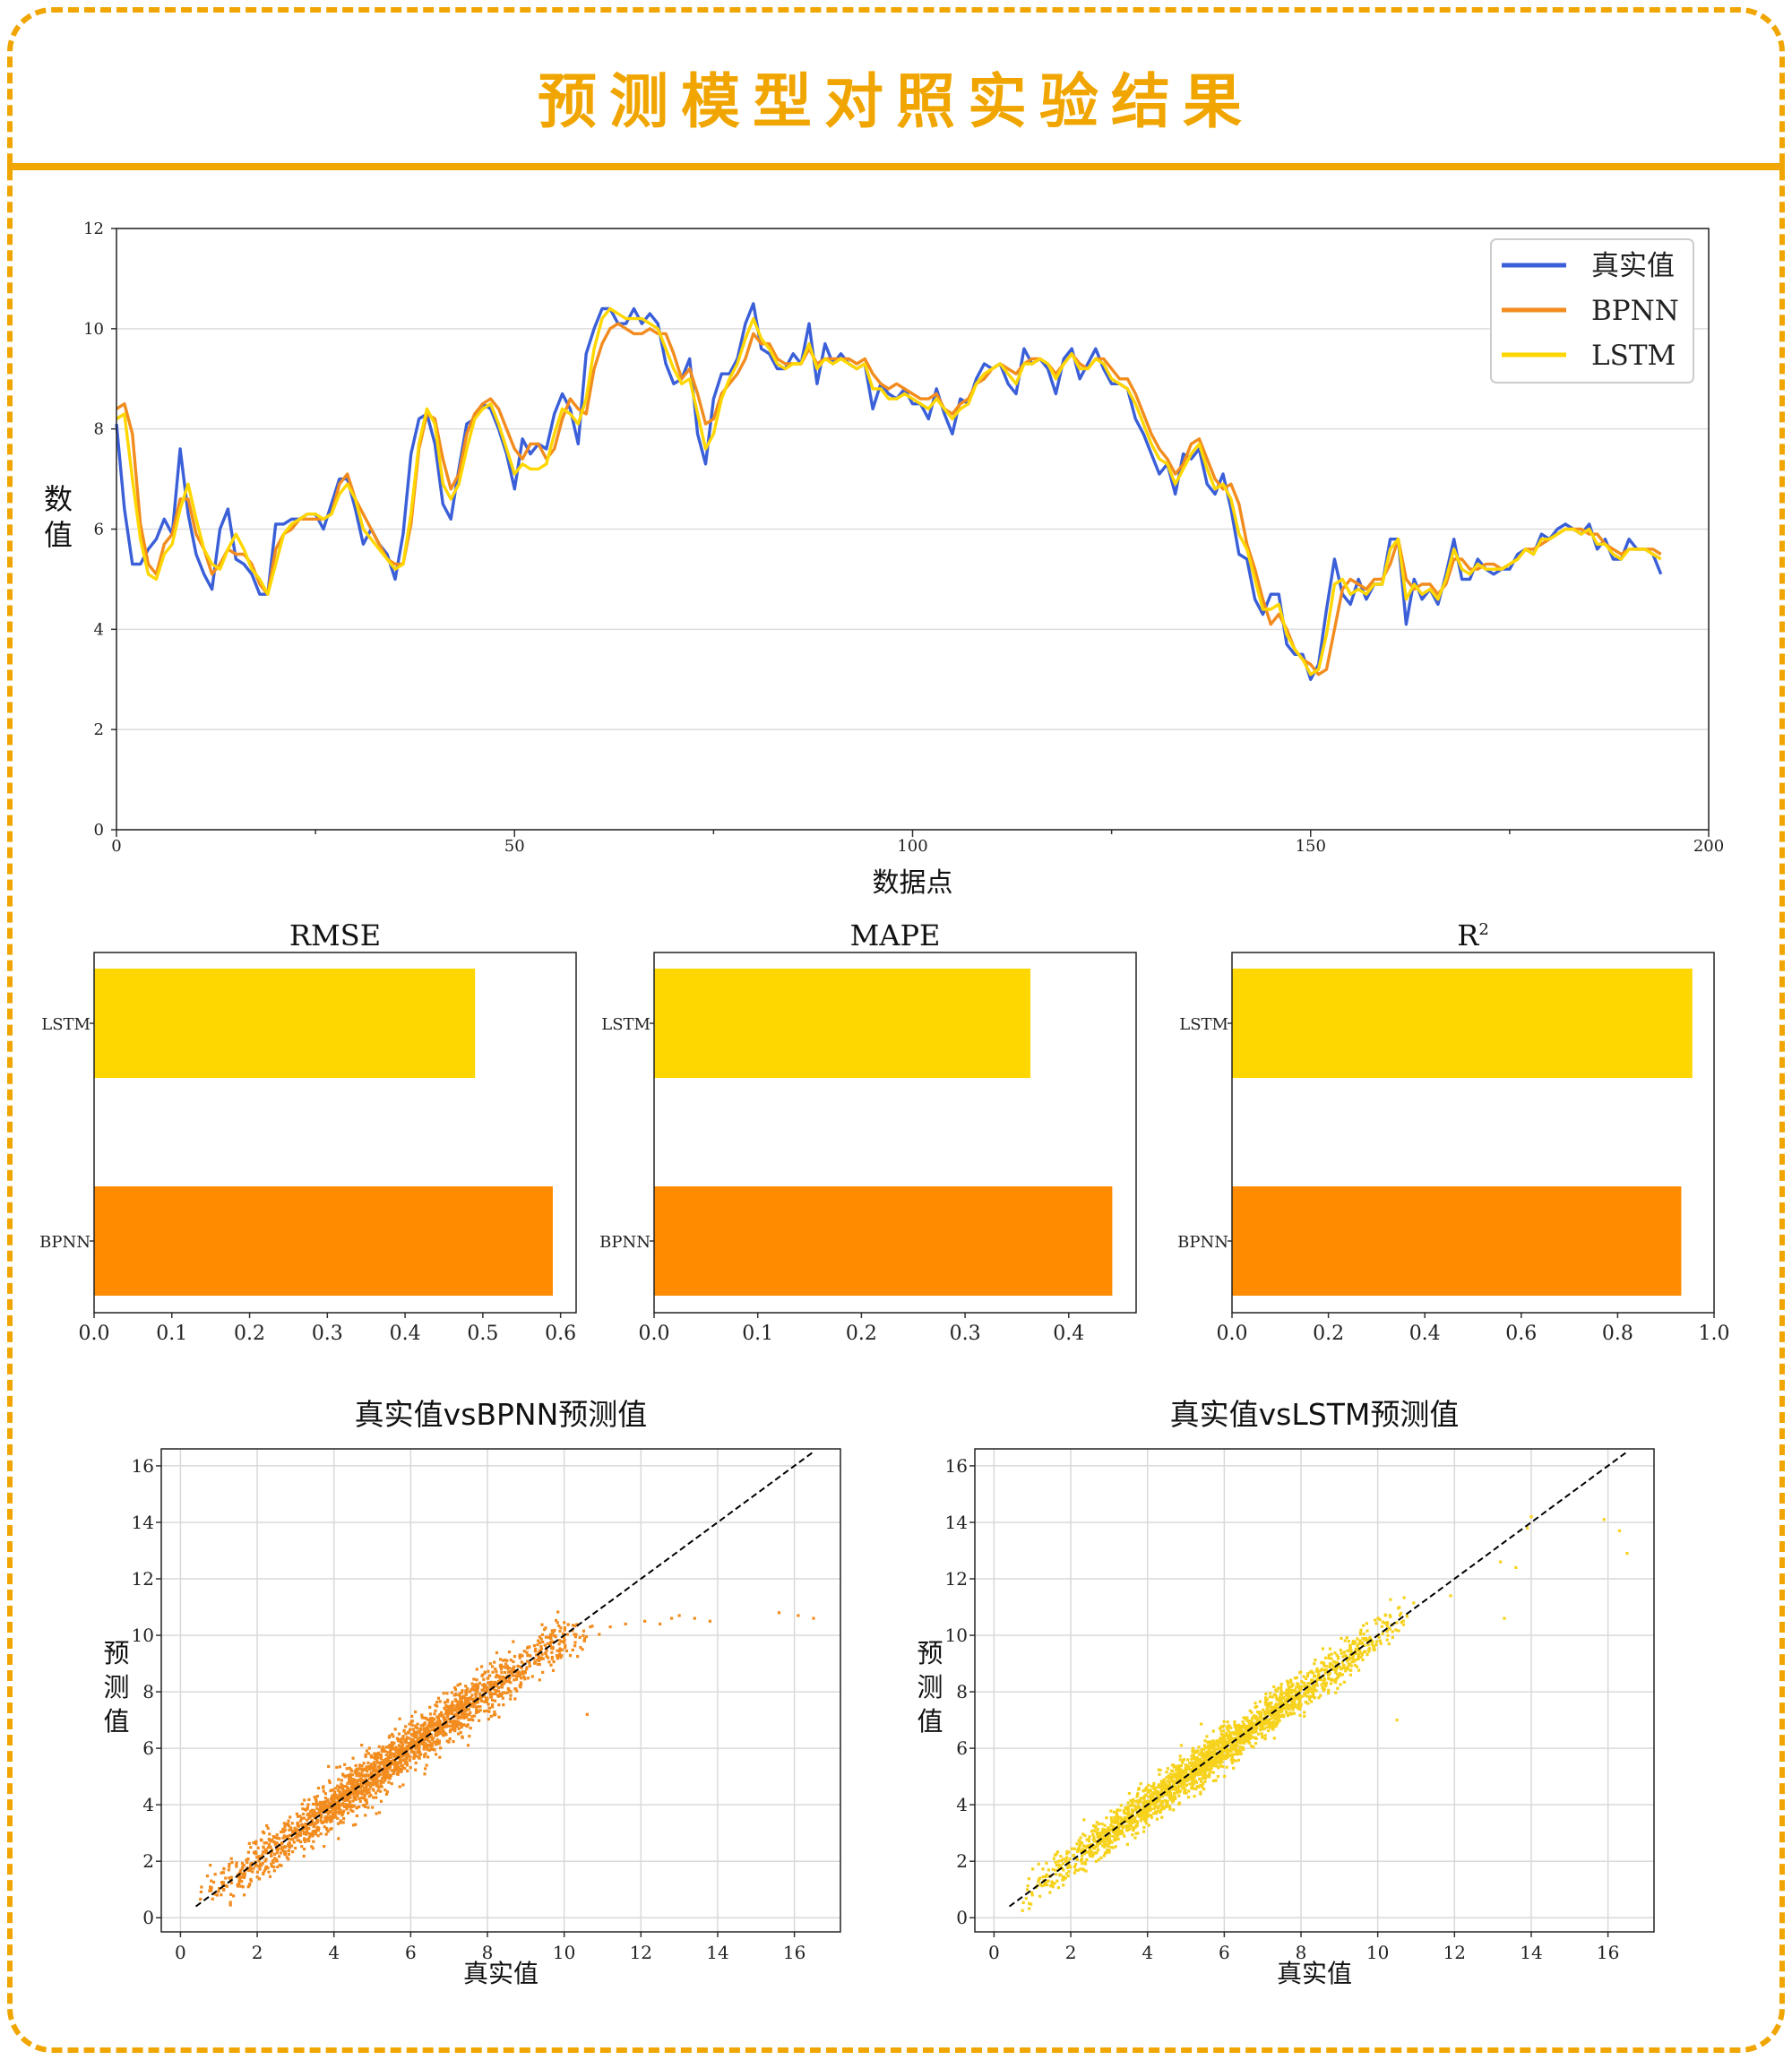 Image resolution: width=1792 pixels, height=2060 pixels. I want to click on y-tick-label: 0, so click(148, 1917).